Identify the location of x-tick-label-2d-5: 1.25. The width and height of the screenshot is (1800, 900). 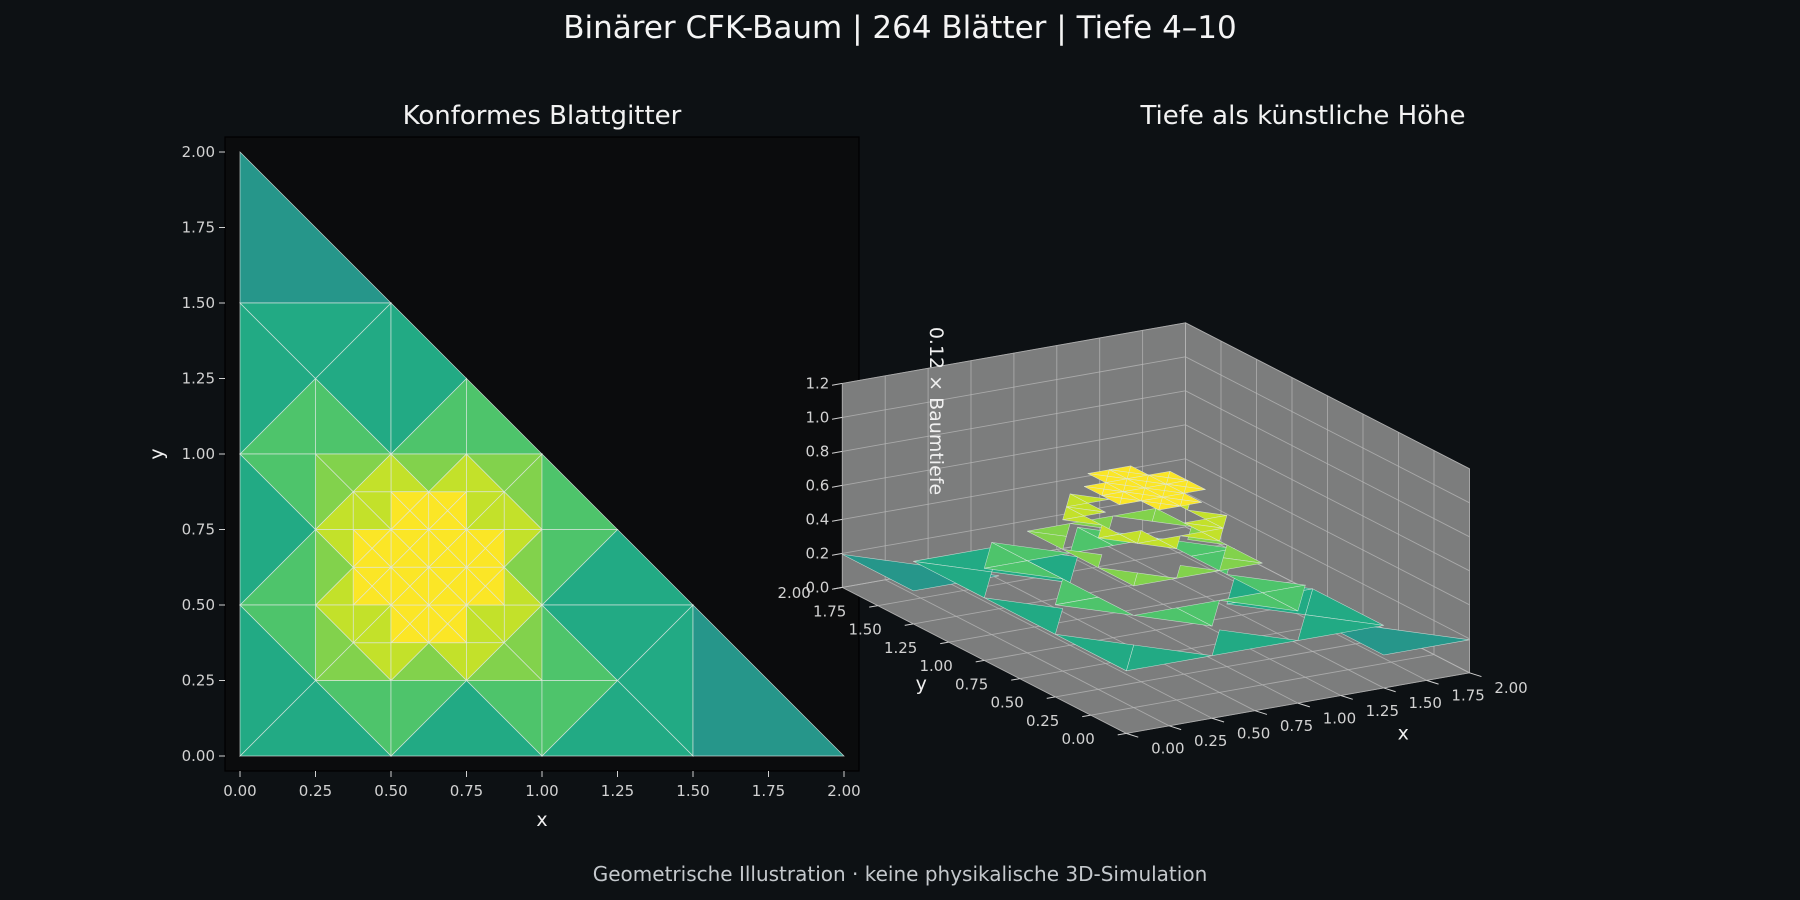
(617, 791).